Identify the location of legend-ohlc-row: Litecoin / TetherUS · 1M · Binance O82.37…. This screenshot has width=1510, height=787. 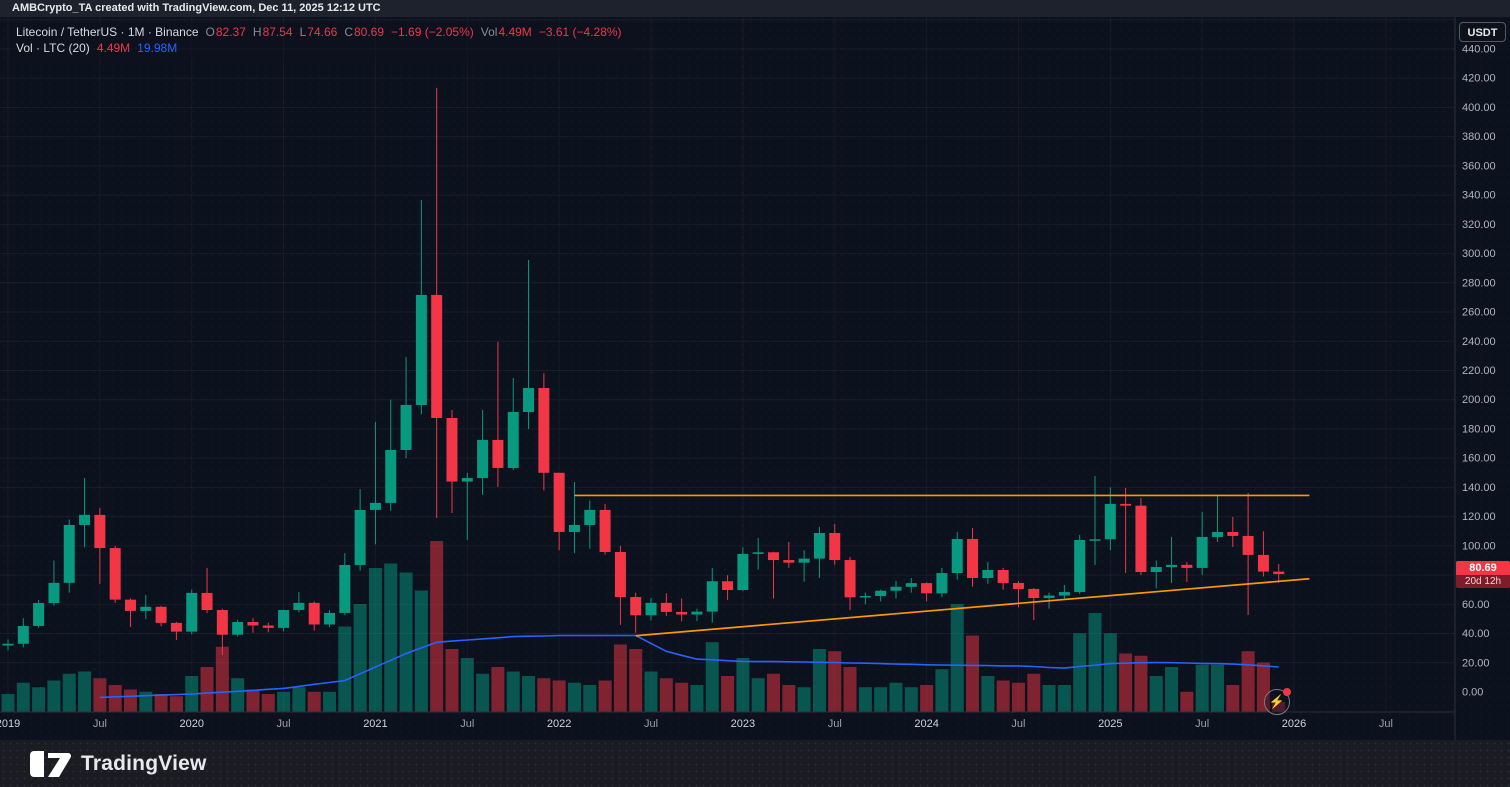
(322, 32).